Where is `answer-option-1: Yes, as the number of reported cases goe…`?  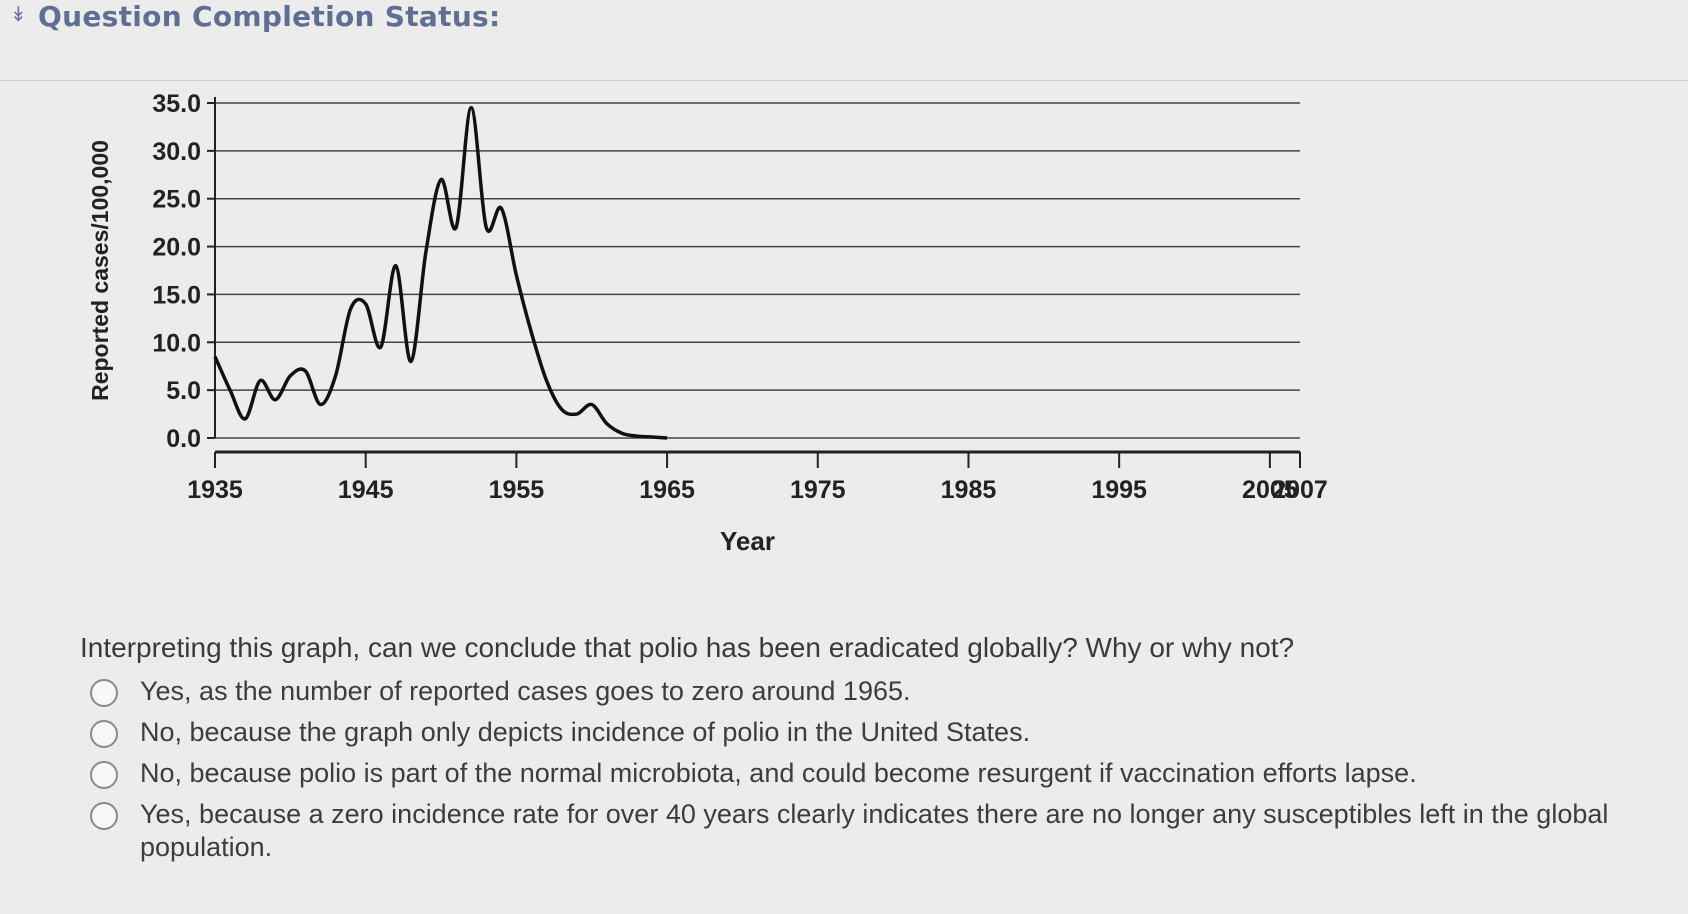
answer-option-1: Yes, as the number of reported cases goe… is located at coordinates (870, 691).